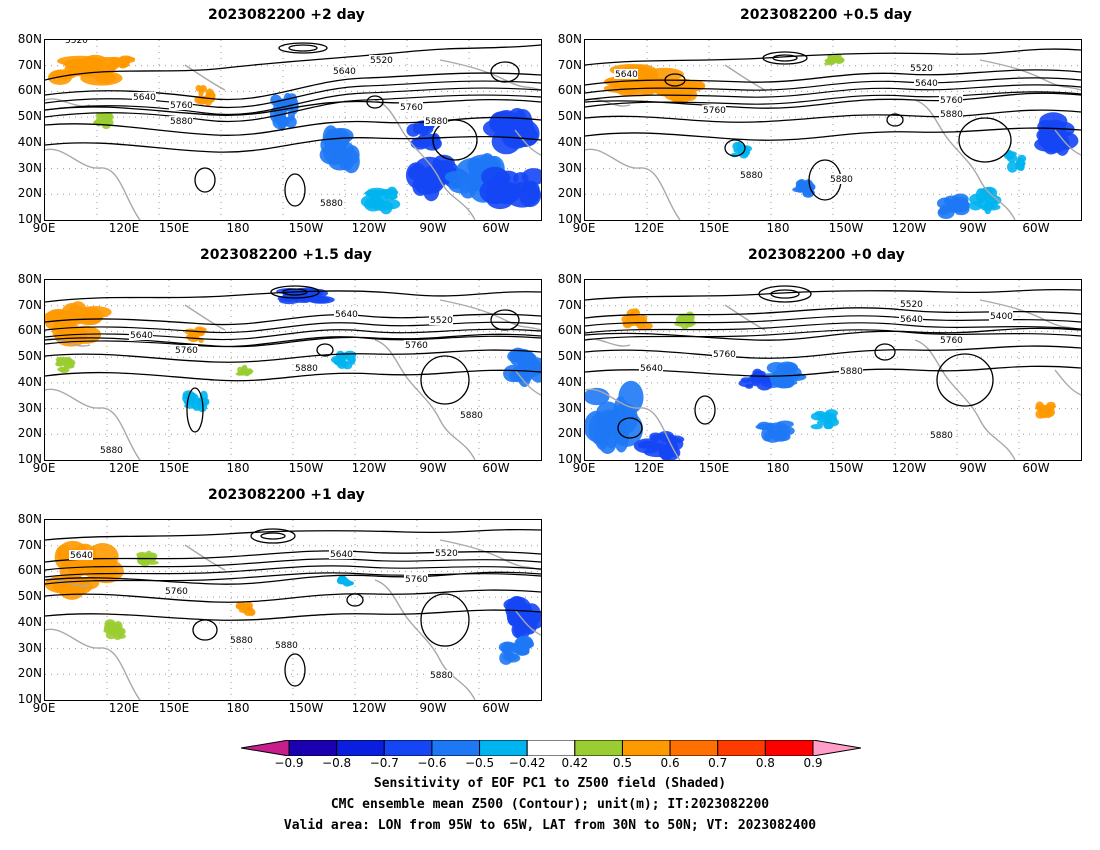  Describe the element at coordinates (29, 193) in the screenshot. I see `lat-tick-label: 20N` at that location.